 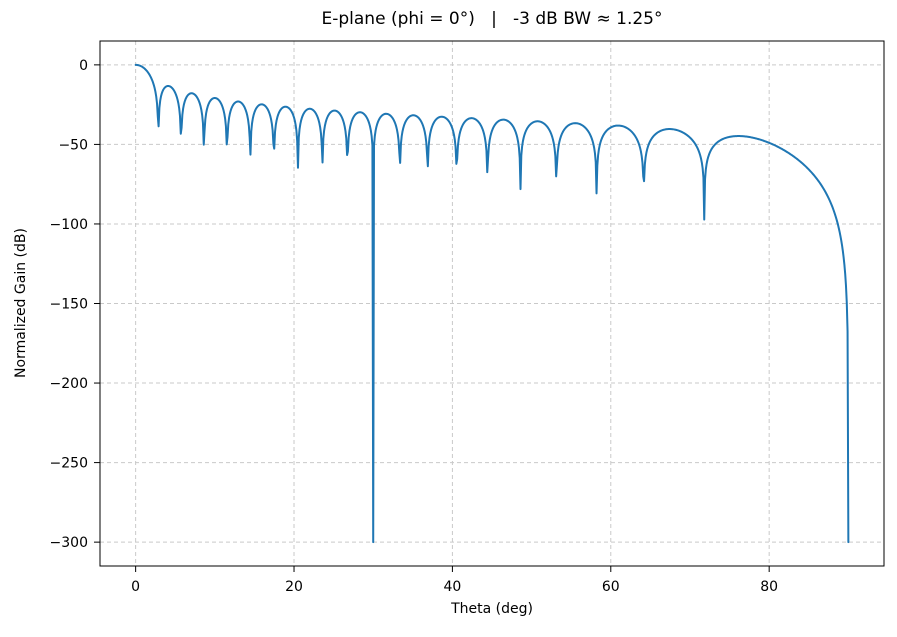 I want to click on x-tick-label: 80, so click(x=769, y=587).